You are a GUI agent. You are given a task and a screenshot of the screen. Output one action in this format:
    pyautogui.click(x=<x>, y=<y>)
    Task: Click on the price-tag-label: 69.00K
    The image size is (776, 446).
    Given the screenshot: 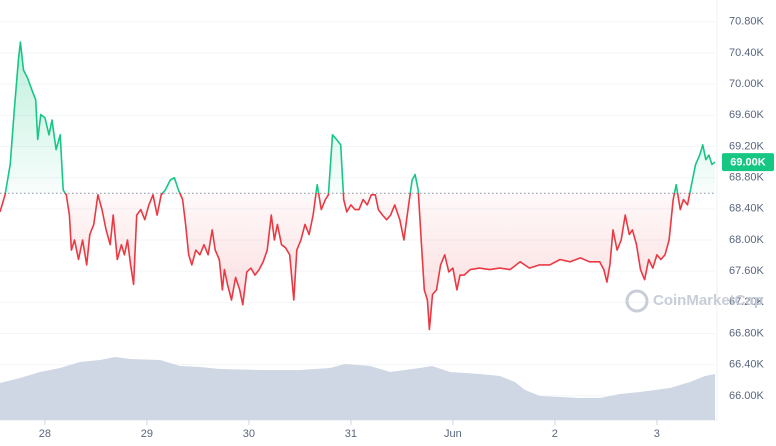 What is the action you would take?
    pyautogui.click(x=748, y=162)
    